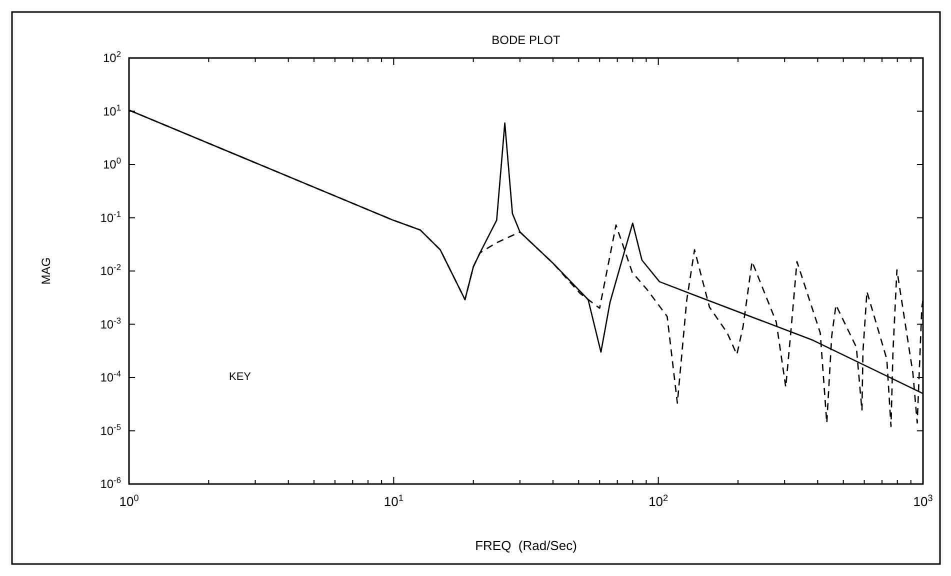  I want to click on y-tick-label: 10$^{0}$, so click(112, 164).